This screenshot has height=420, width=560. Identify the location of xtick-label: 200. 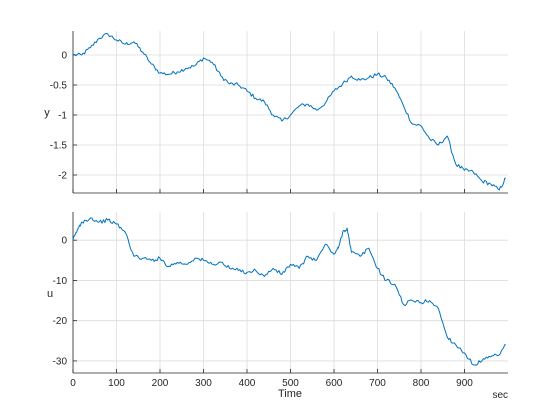
(160, 383).